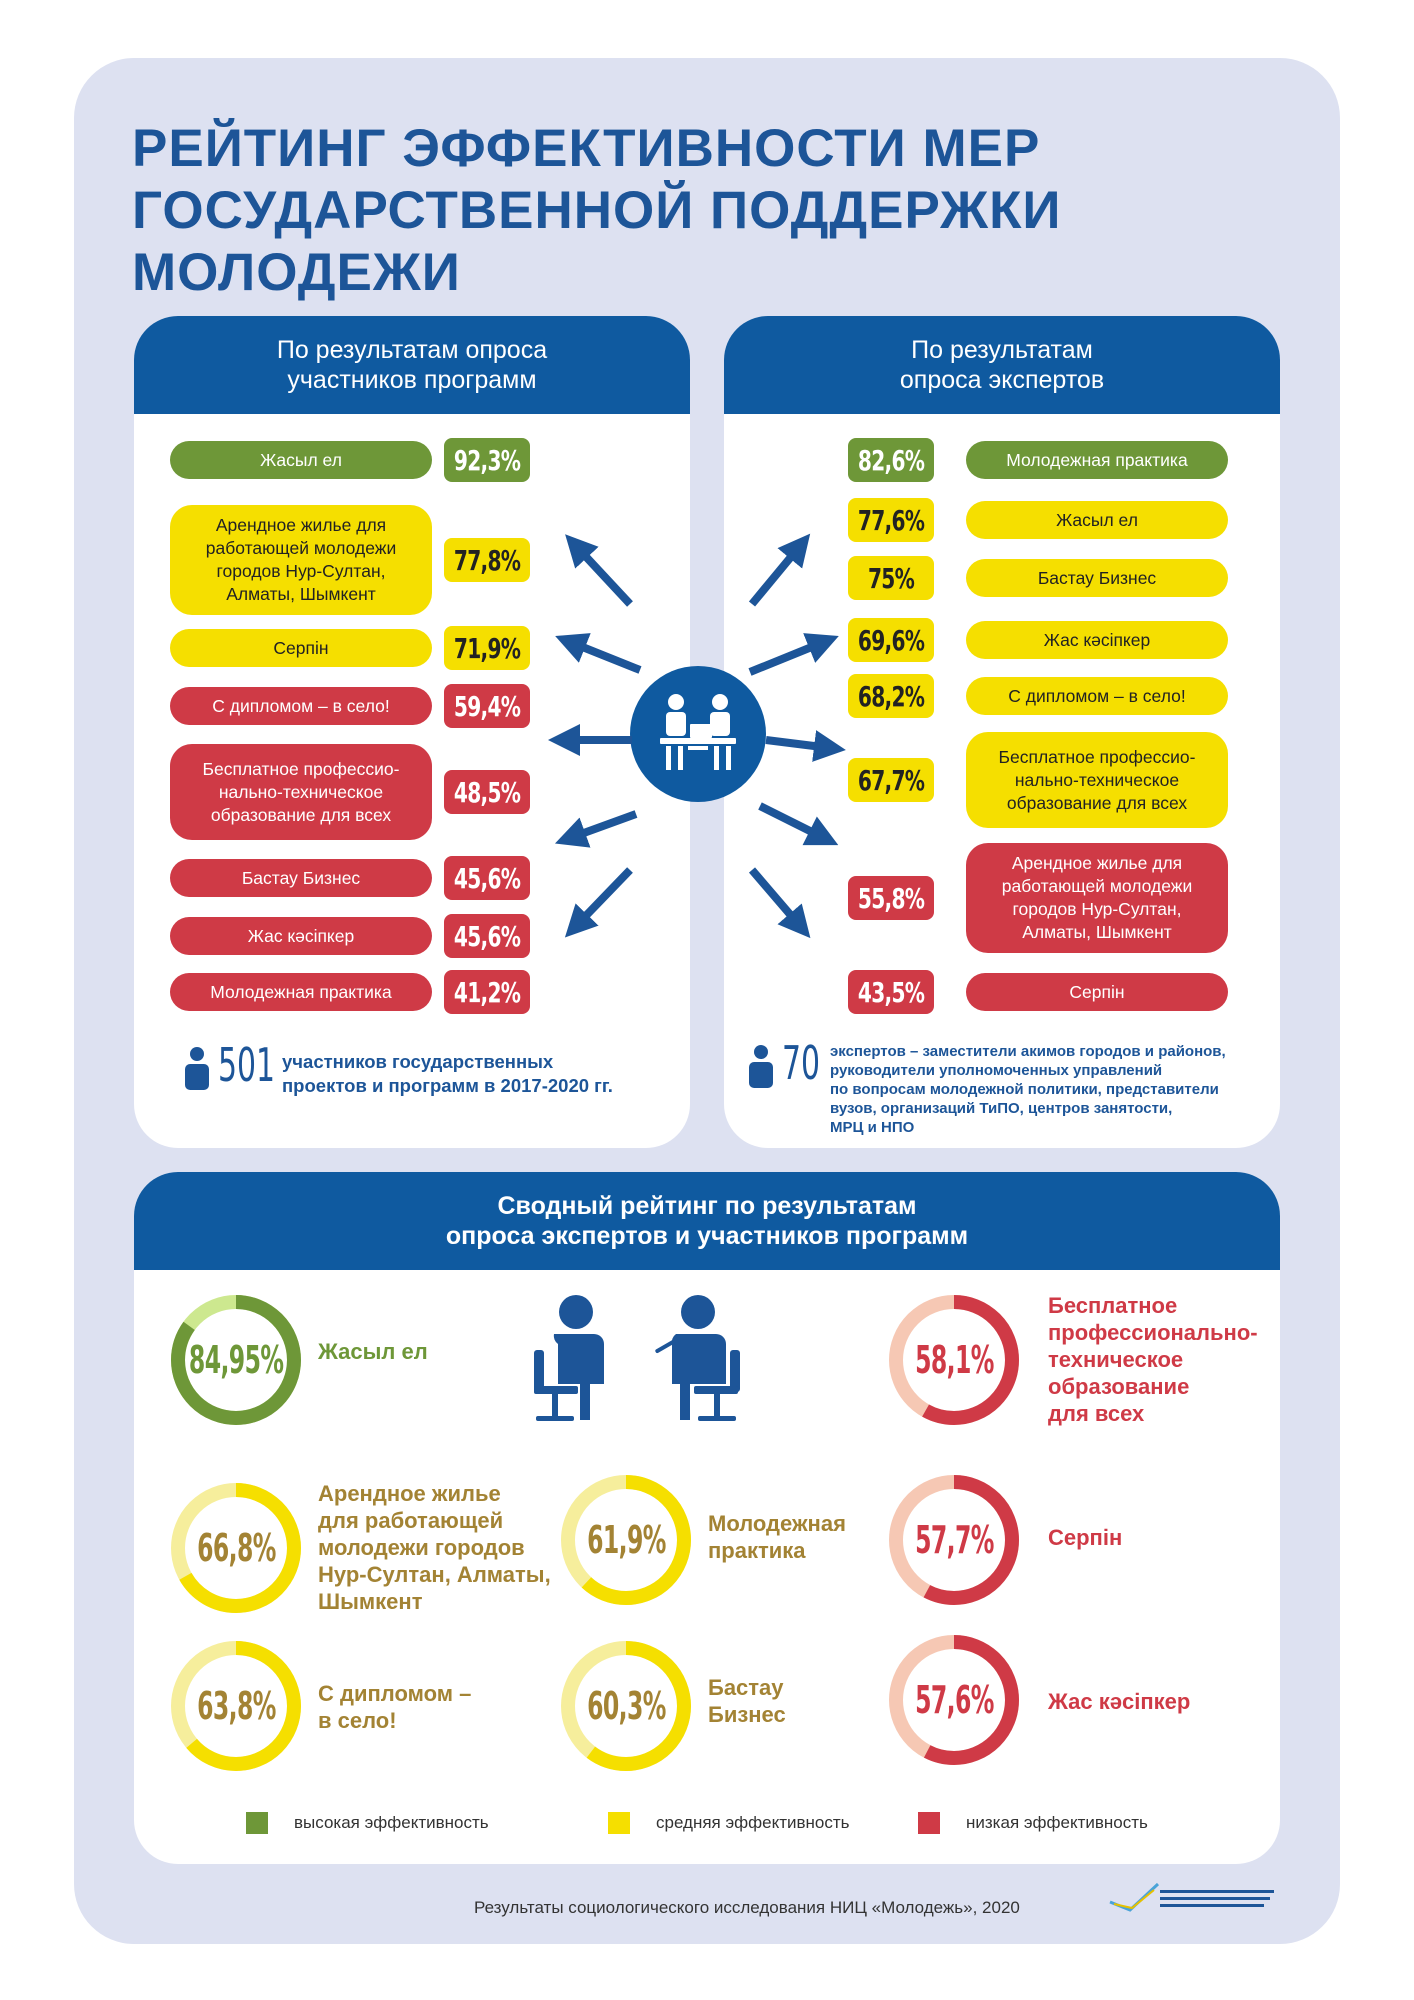  Describe the element at coordinates (1116, 1359) in the screenshot. I see `donut-label-line: техническое` at that location.